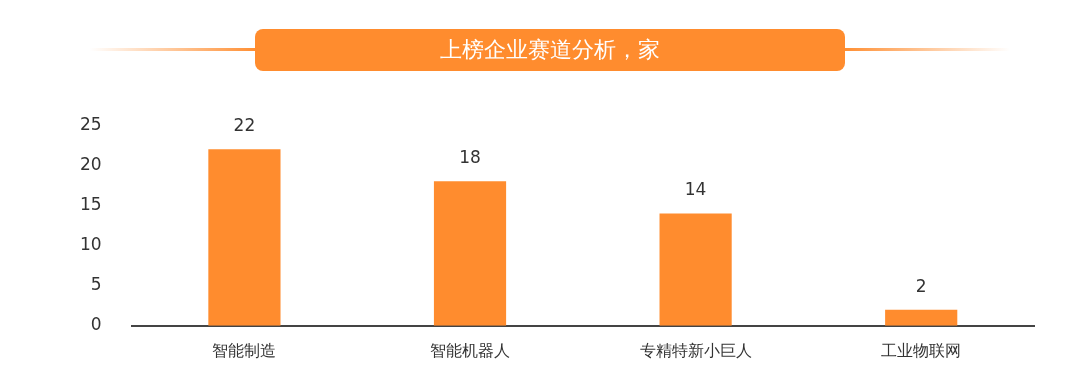  What do you see at coordinates (90, 243) in the screenshot?
I see `y-tick-label: 10` at bounding box center [90, 243].